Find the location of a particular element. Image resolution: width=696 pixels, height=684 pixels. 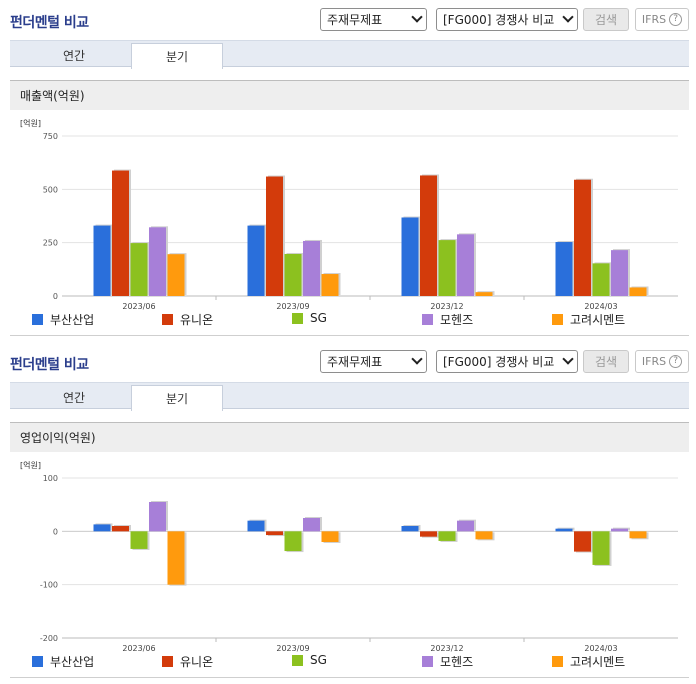

chart-header: 영업이익(억원) is located at coordinates (349, 437).